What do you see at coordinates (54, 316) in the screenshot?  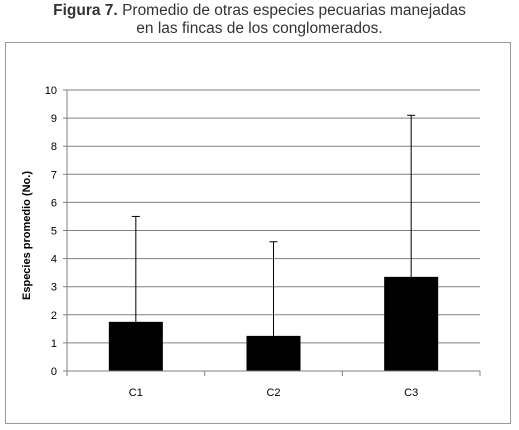 I see `y-tick-label: 2` at bounding box center [54, 316].